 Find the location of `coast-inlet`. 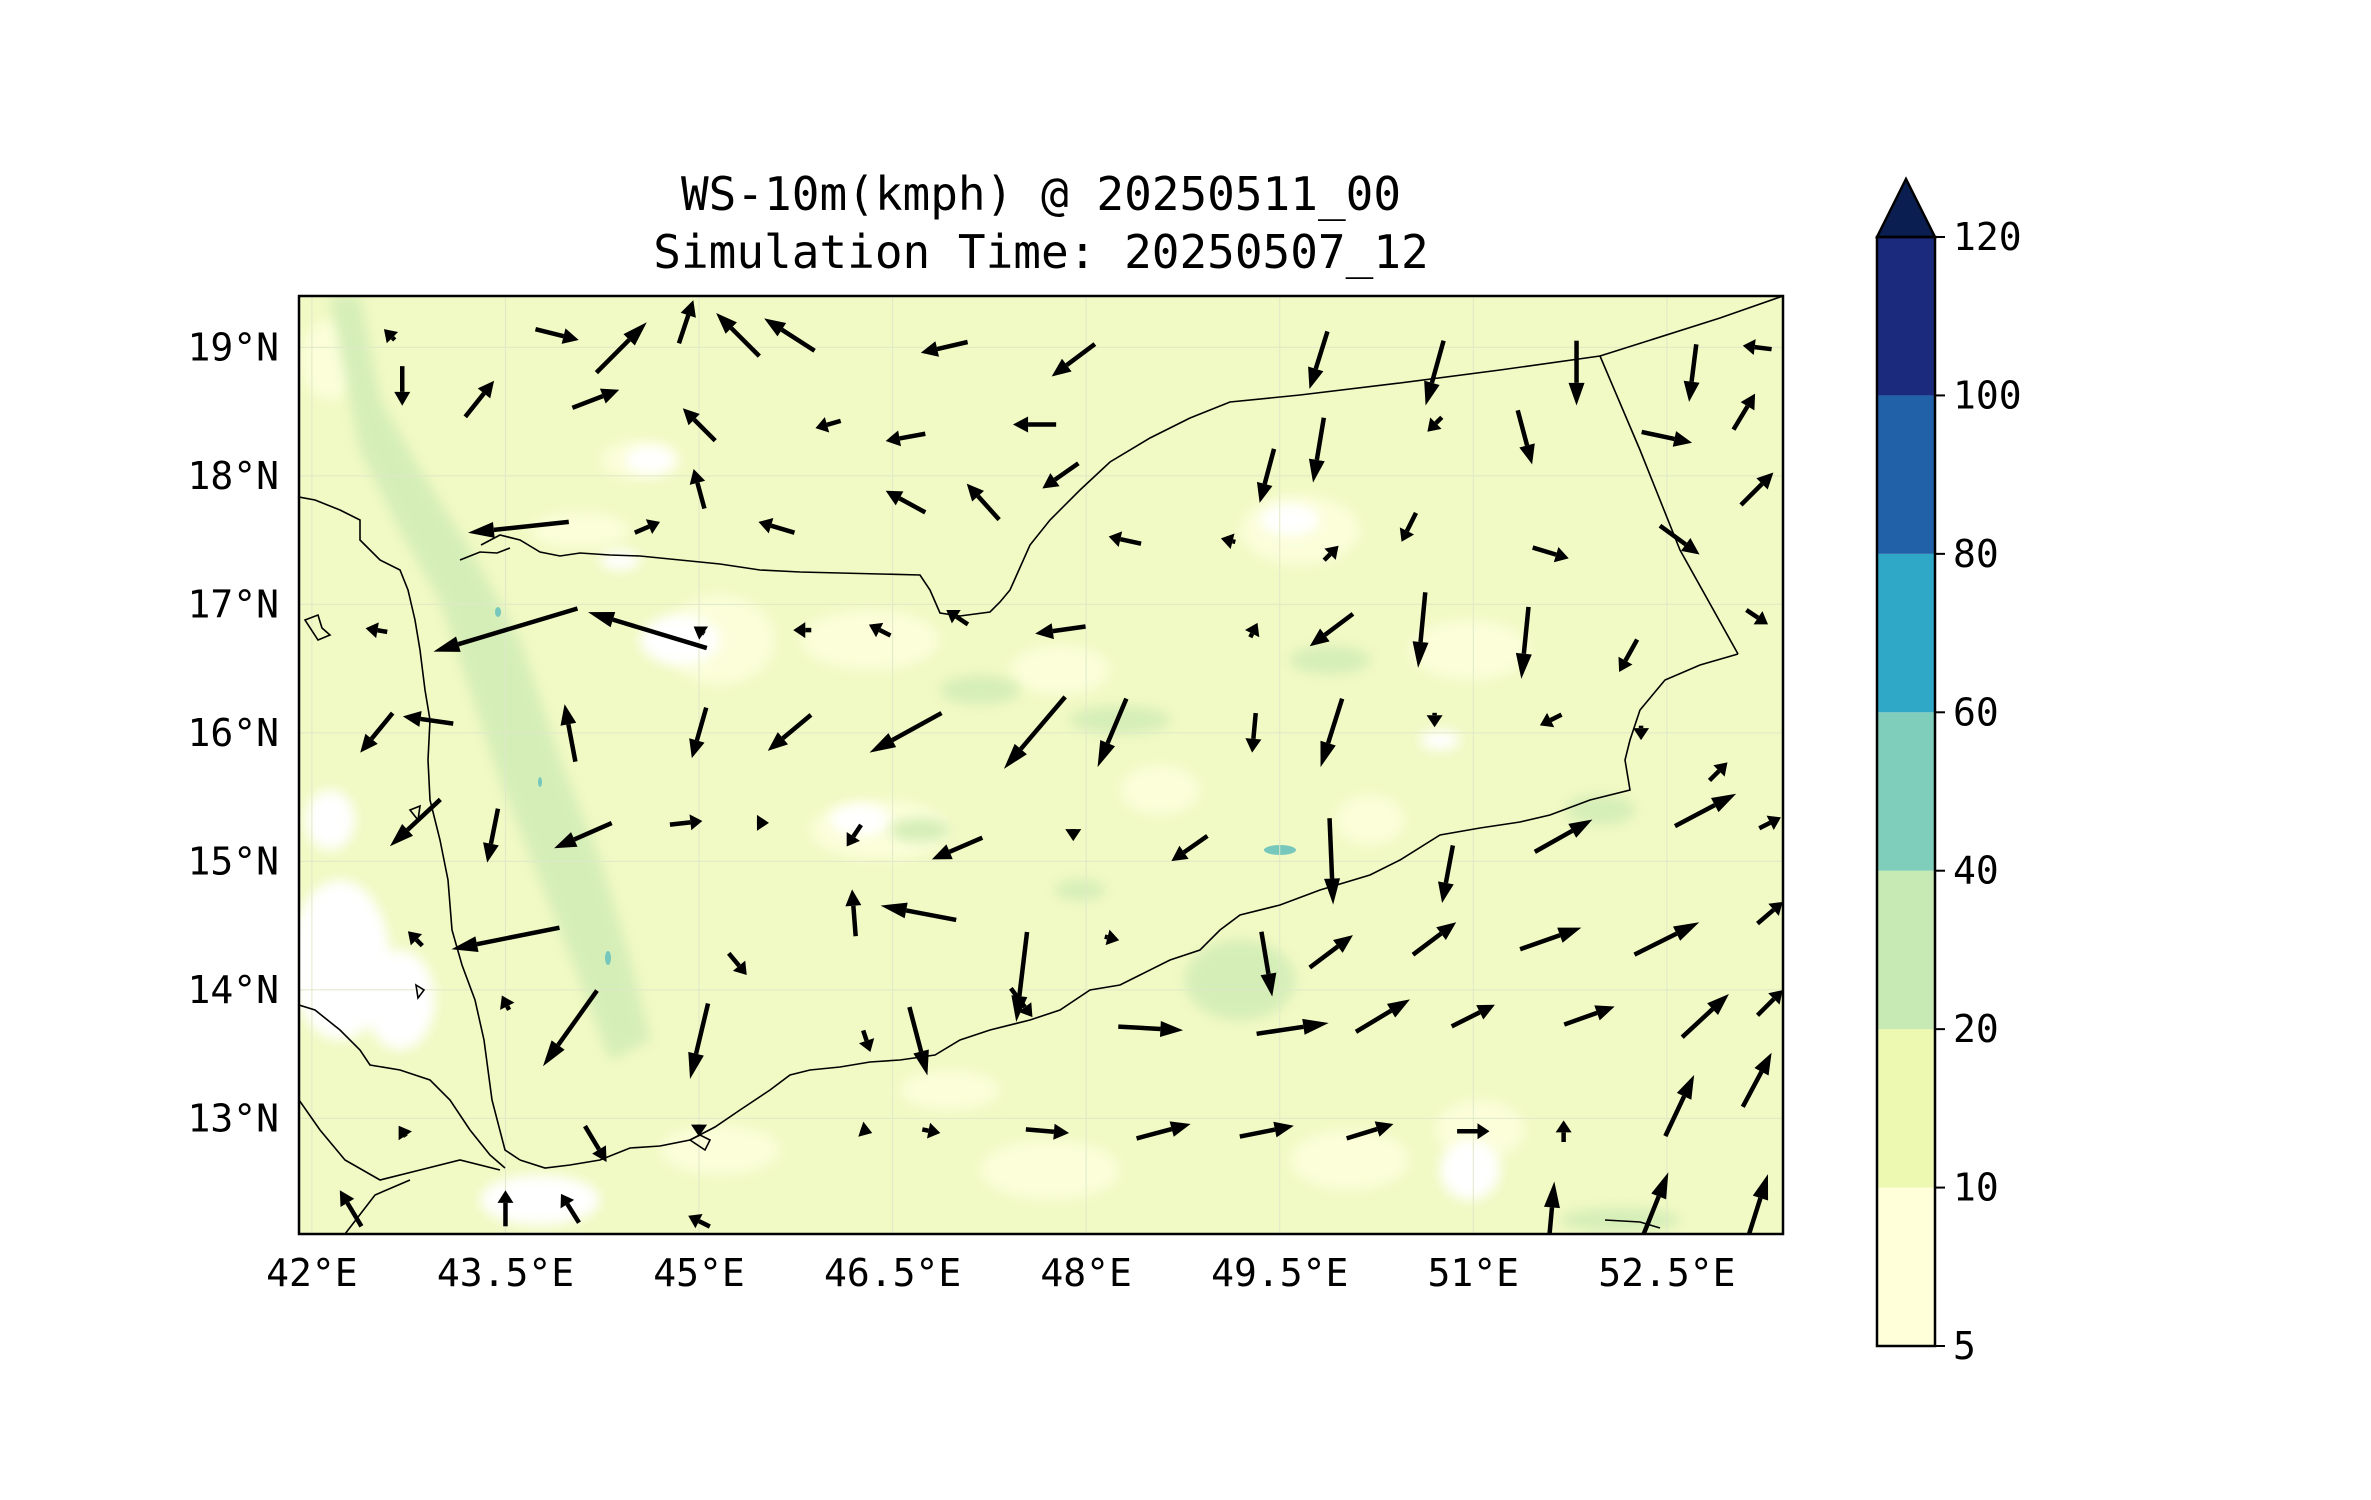

coast-inlet is located at coordinates (700, 1143).